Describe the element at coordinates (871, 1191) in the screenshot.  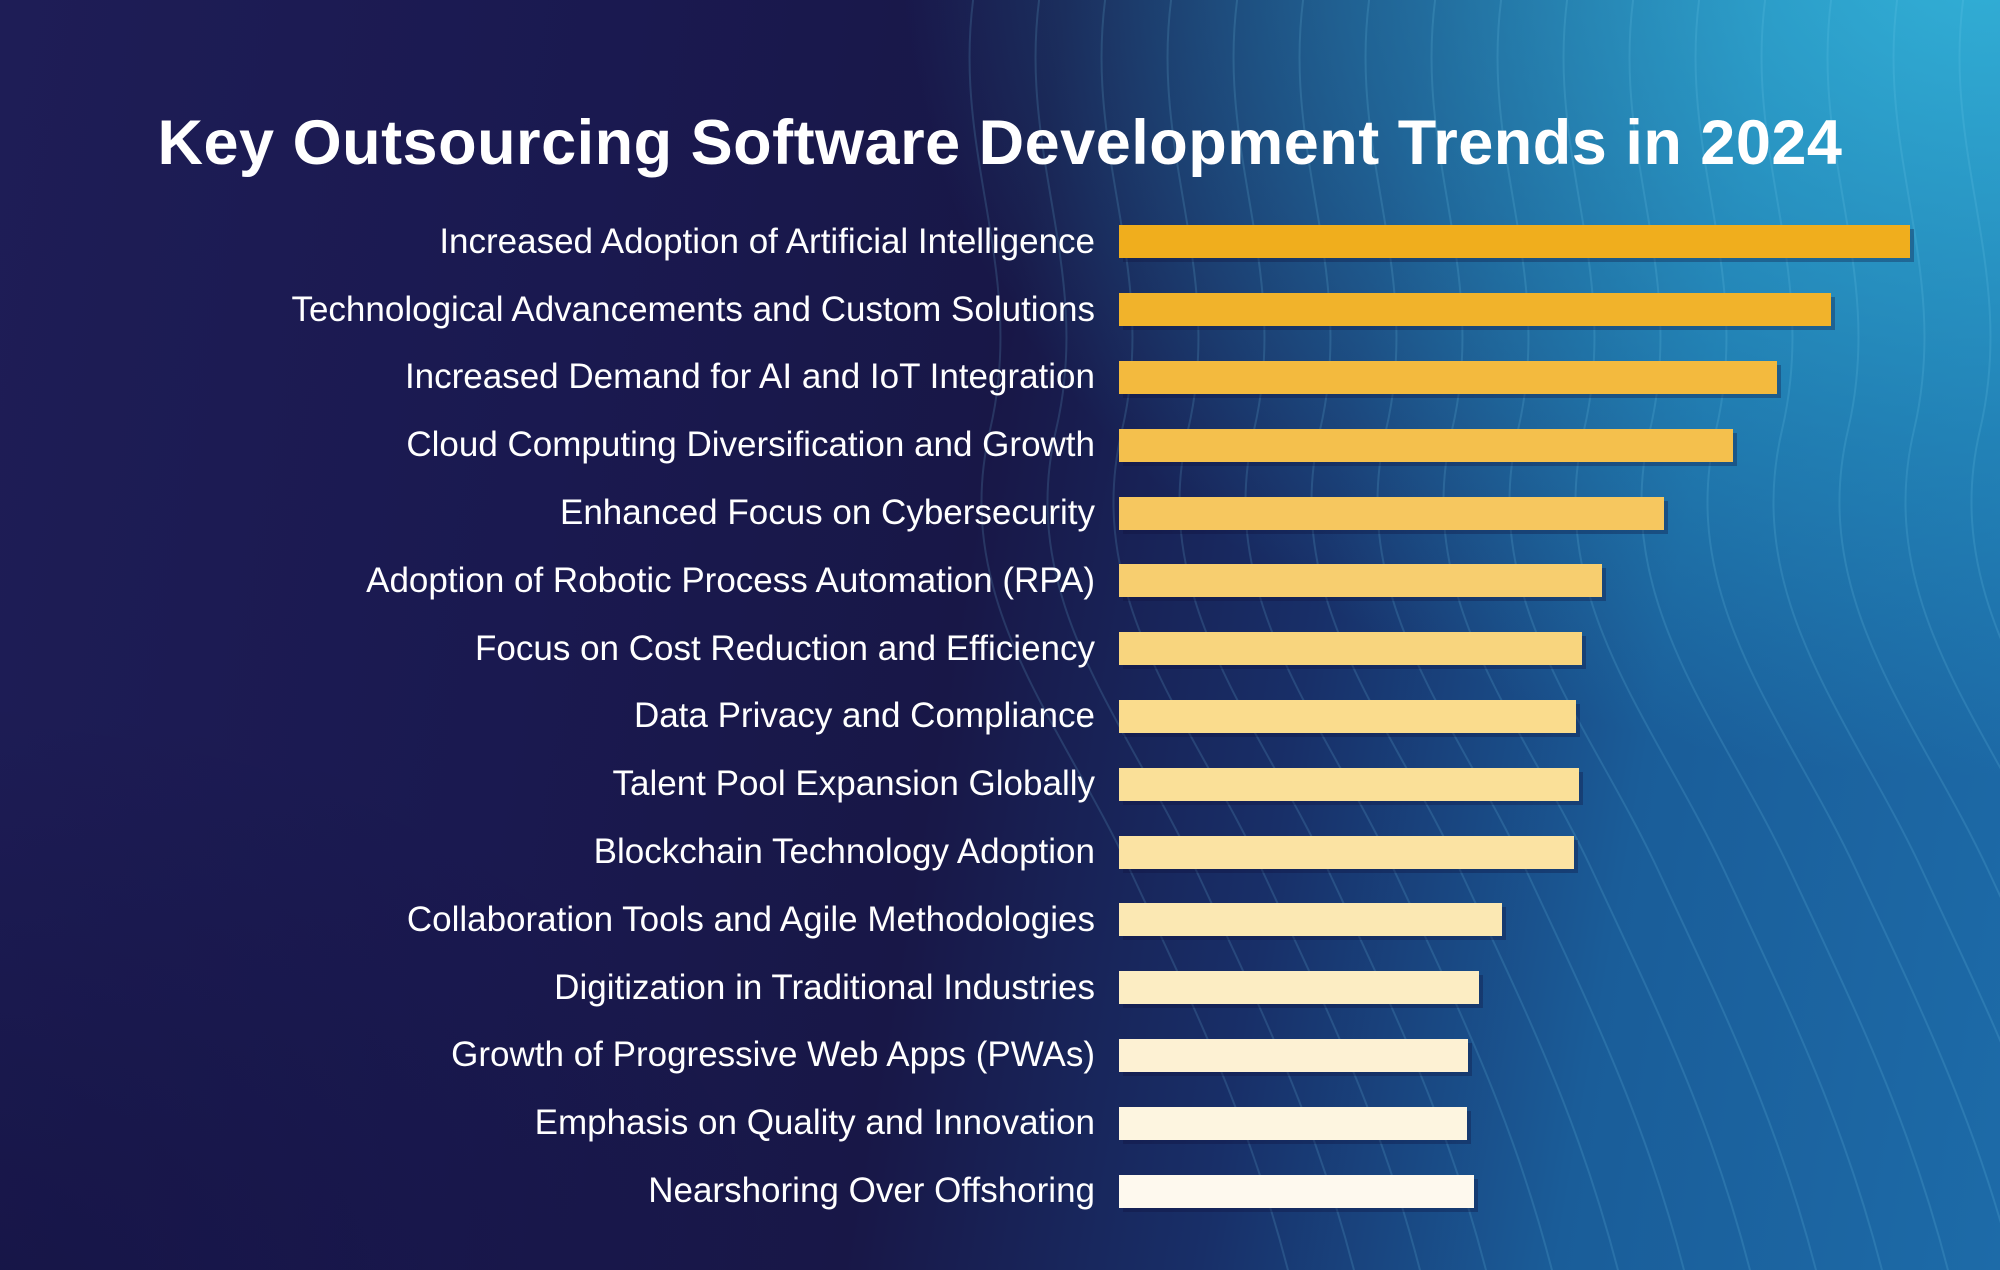
I see `category-label: Nearshoring Over Offshoring` at that location.